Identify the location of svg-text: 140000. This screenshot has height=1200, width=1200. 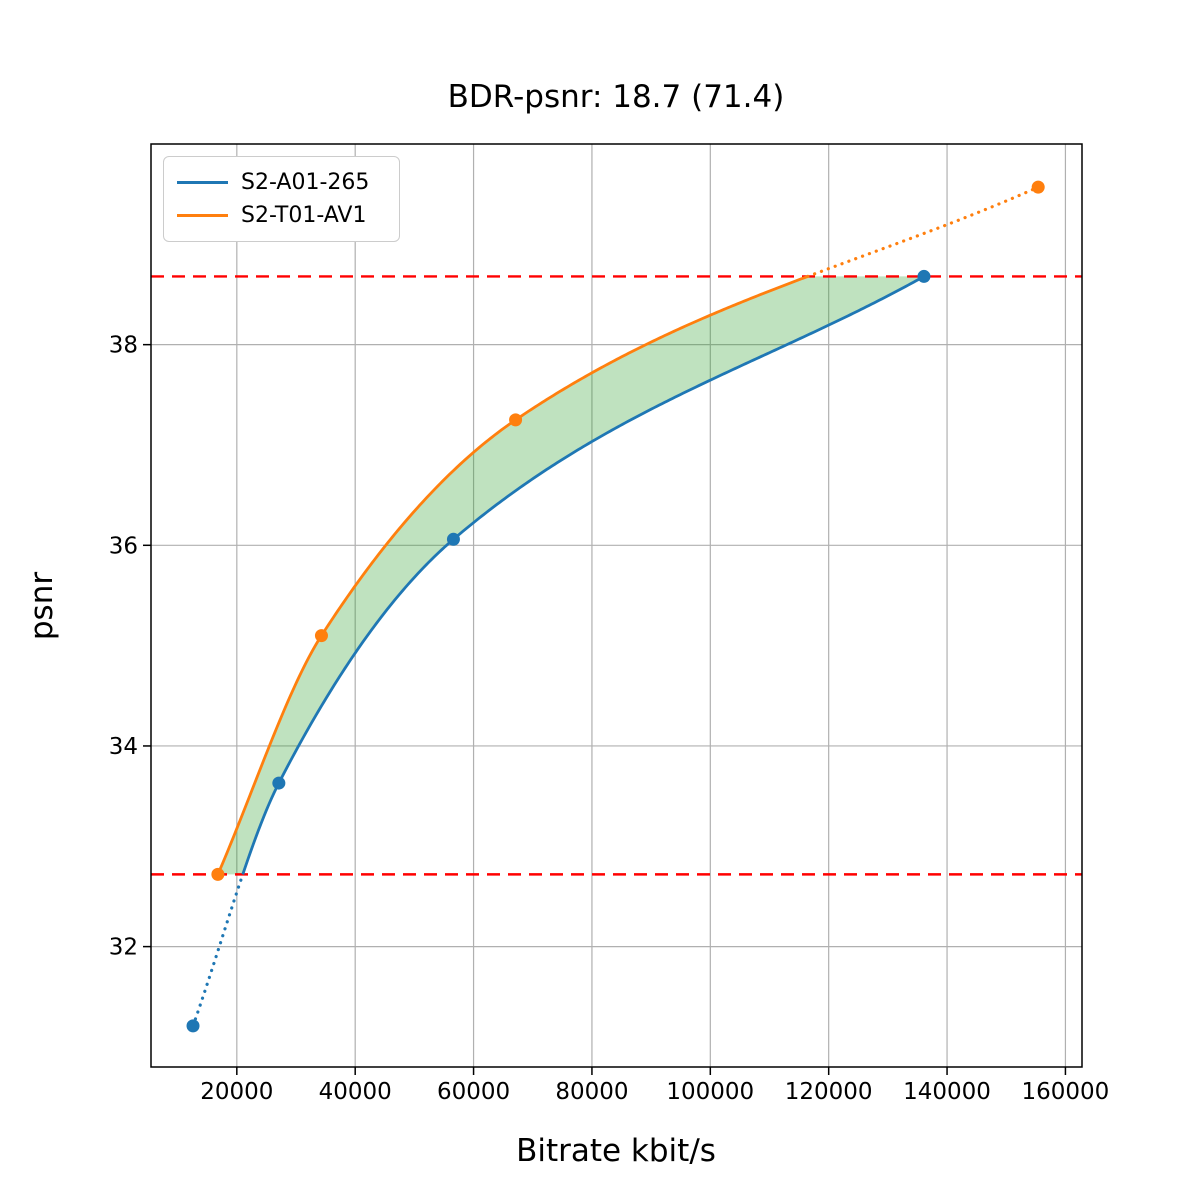
(947, 1092).